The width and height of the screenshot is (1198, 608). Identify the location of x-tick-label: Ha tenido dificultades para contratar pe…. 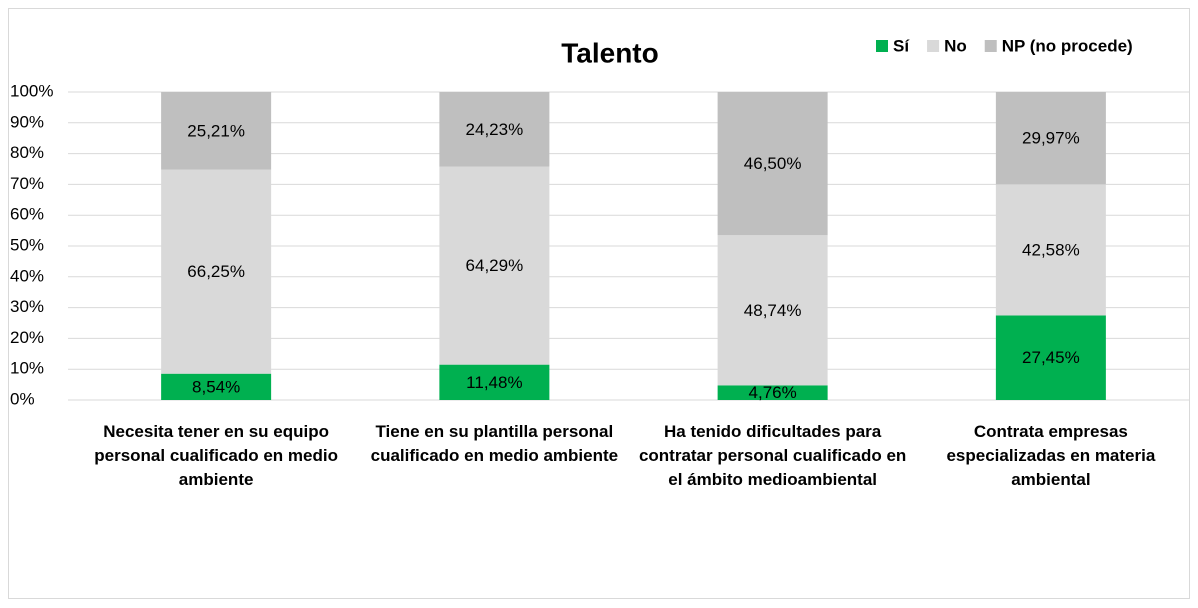
(772, 455).